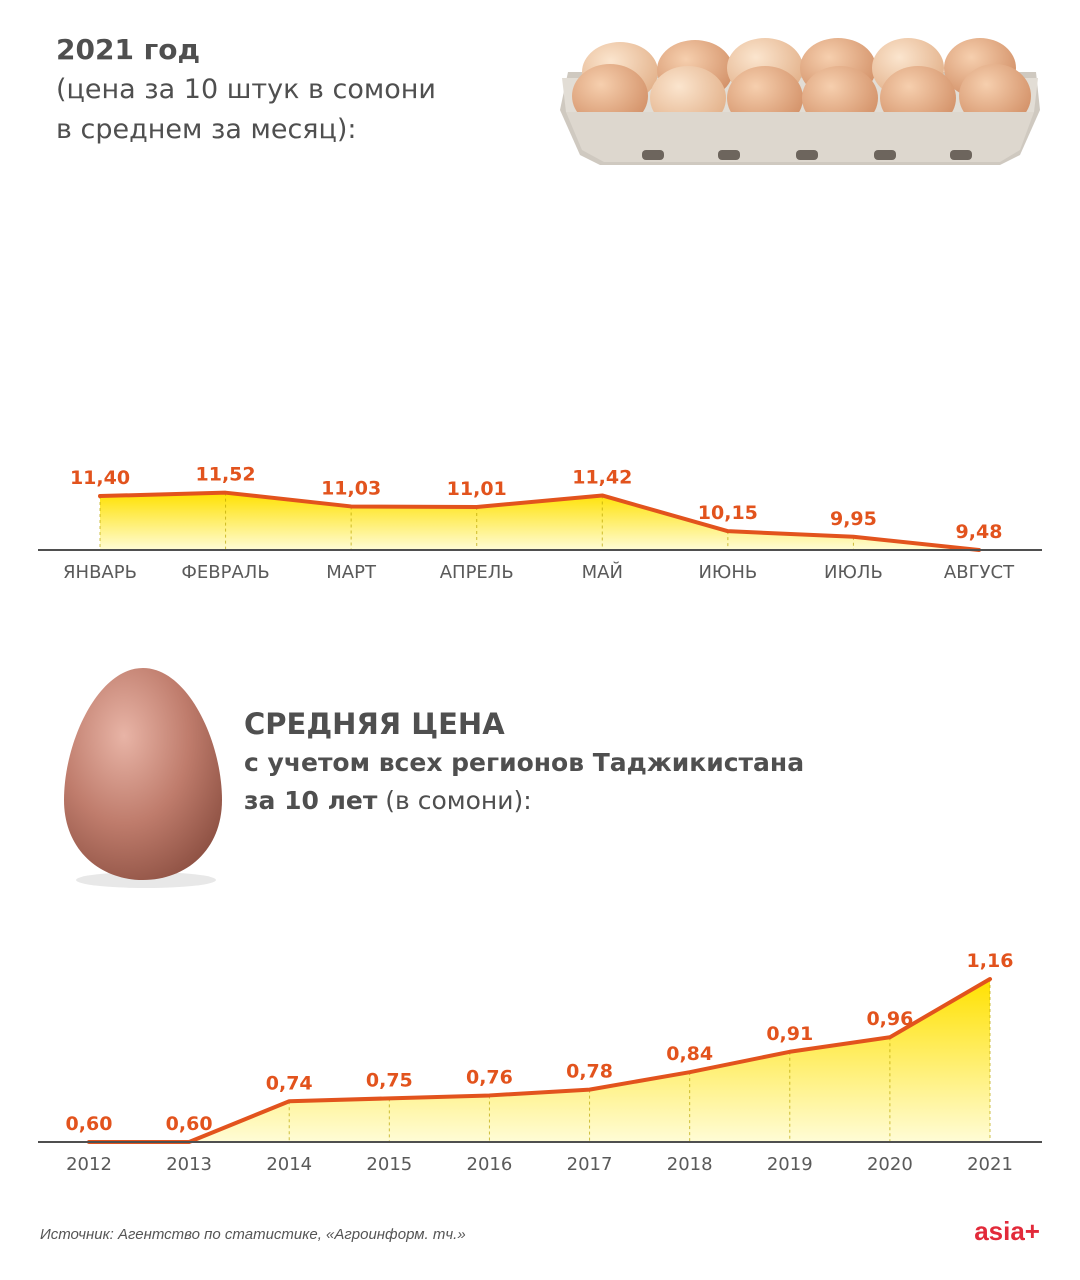 This screenshot has width=1080, height=1280. Describe the element at coordinates (990, 1164) in the screenshot. I see `x-tick-label: 2021` at that location.